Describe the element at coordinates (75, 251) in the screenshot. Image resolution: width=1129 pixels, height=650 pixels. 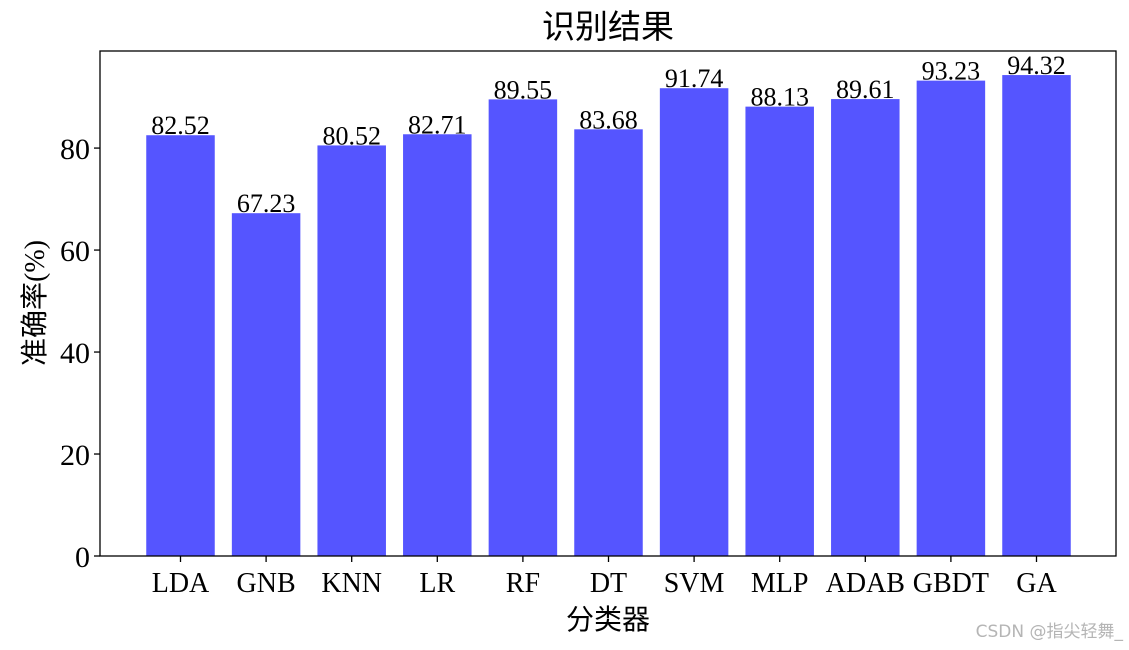
I see `y-tick-label: 60` at that location.